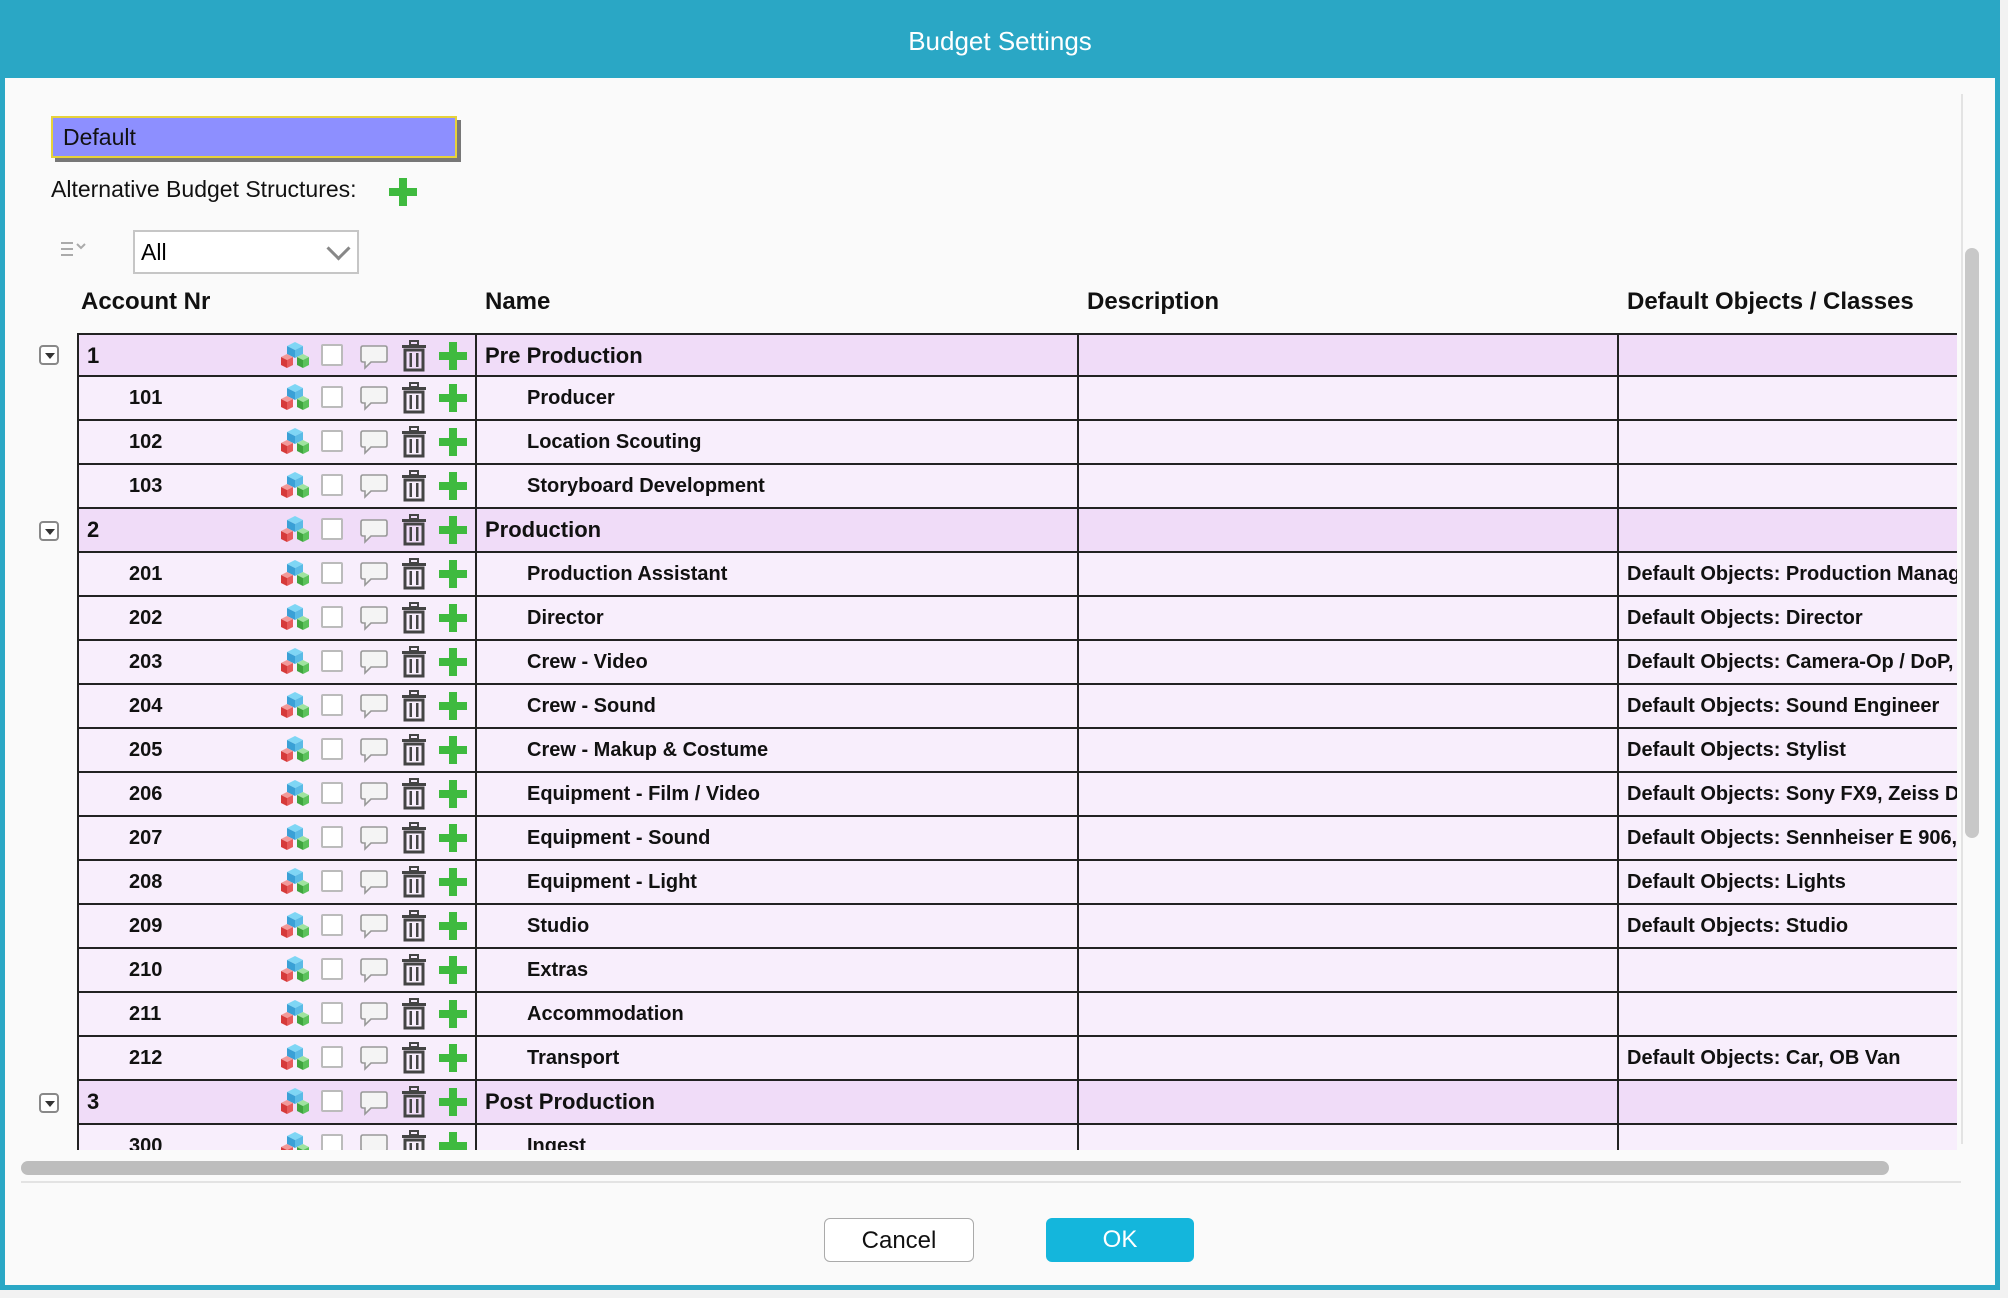 Image resolution: width=2008 pixels, height=1298 pixels. I want to click on table-row: 211 Accommodation, so click(1017, 1015).